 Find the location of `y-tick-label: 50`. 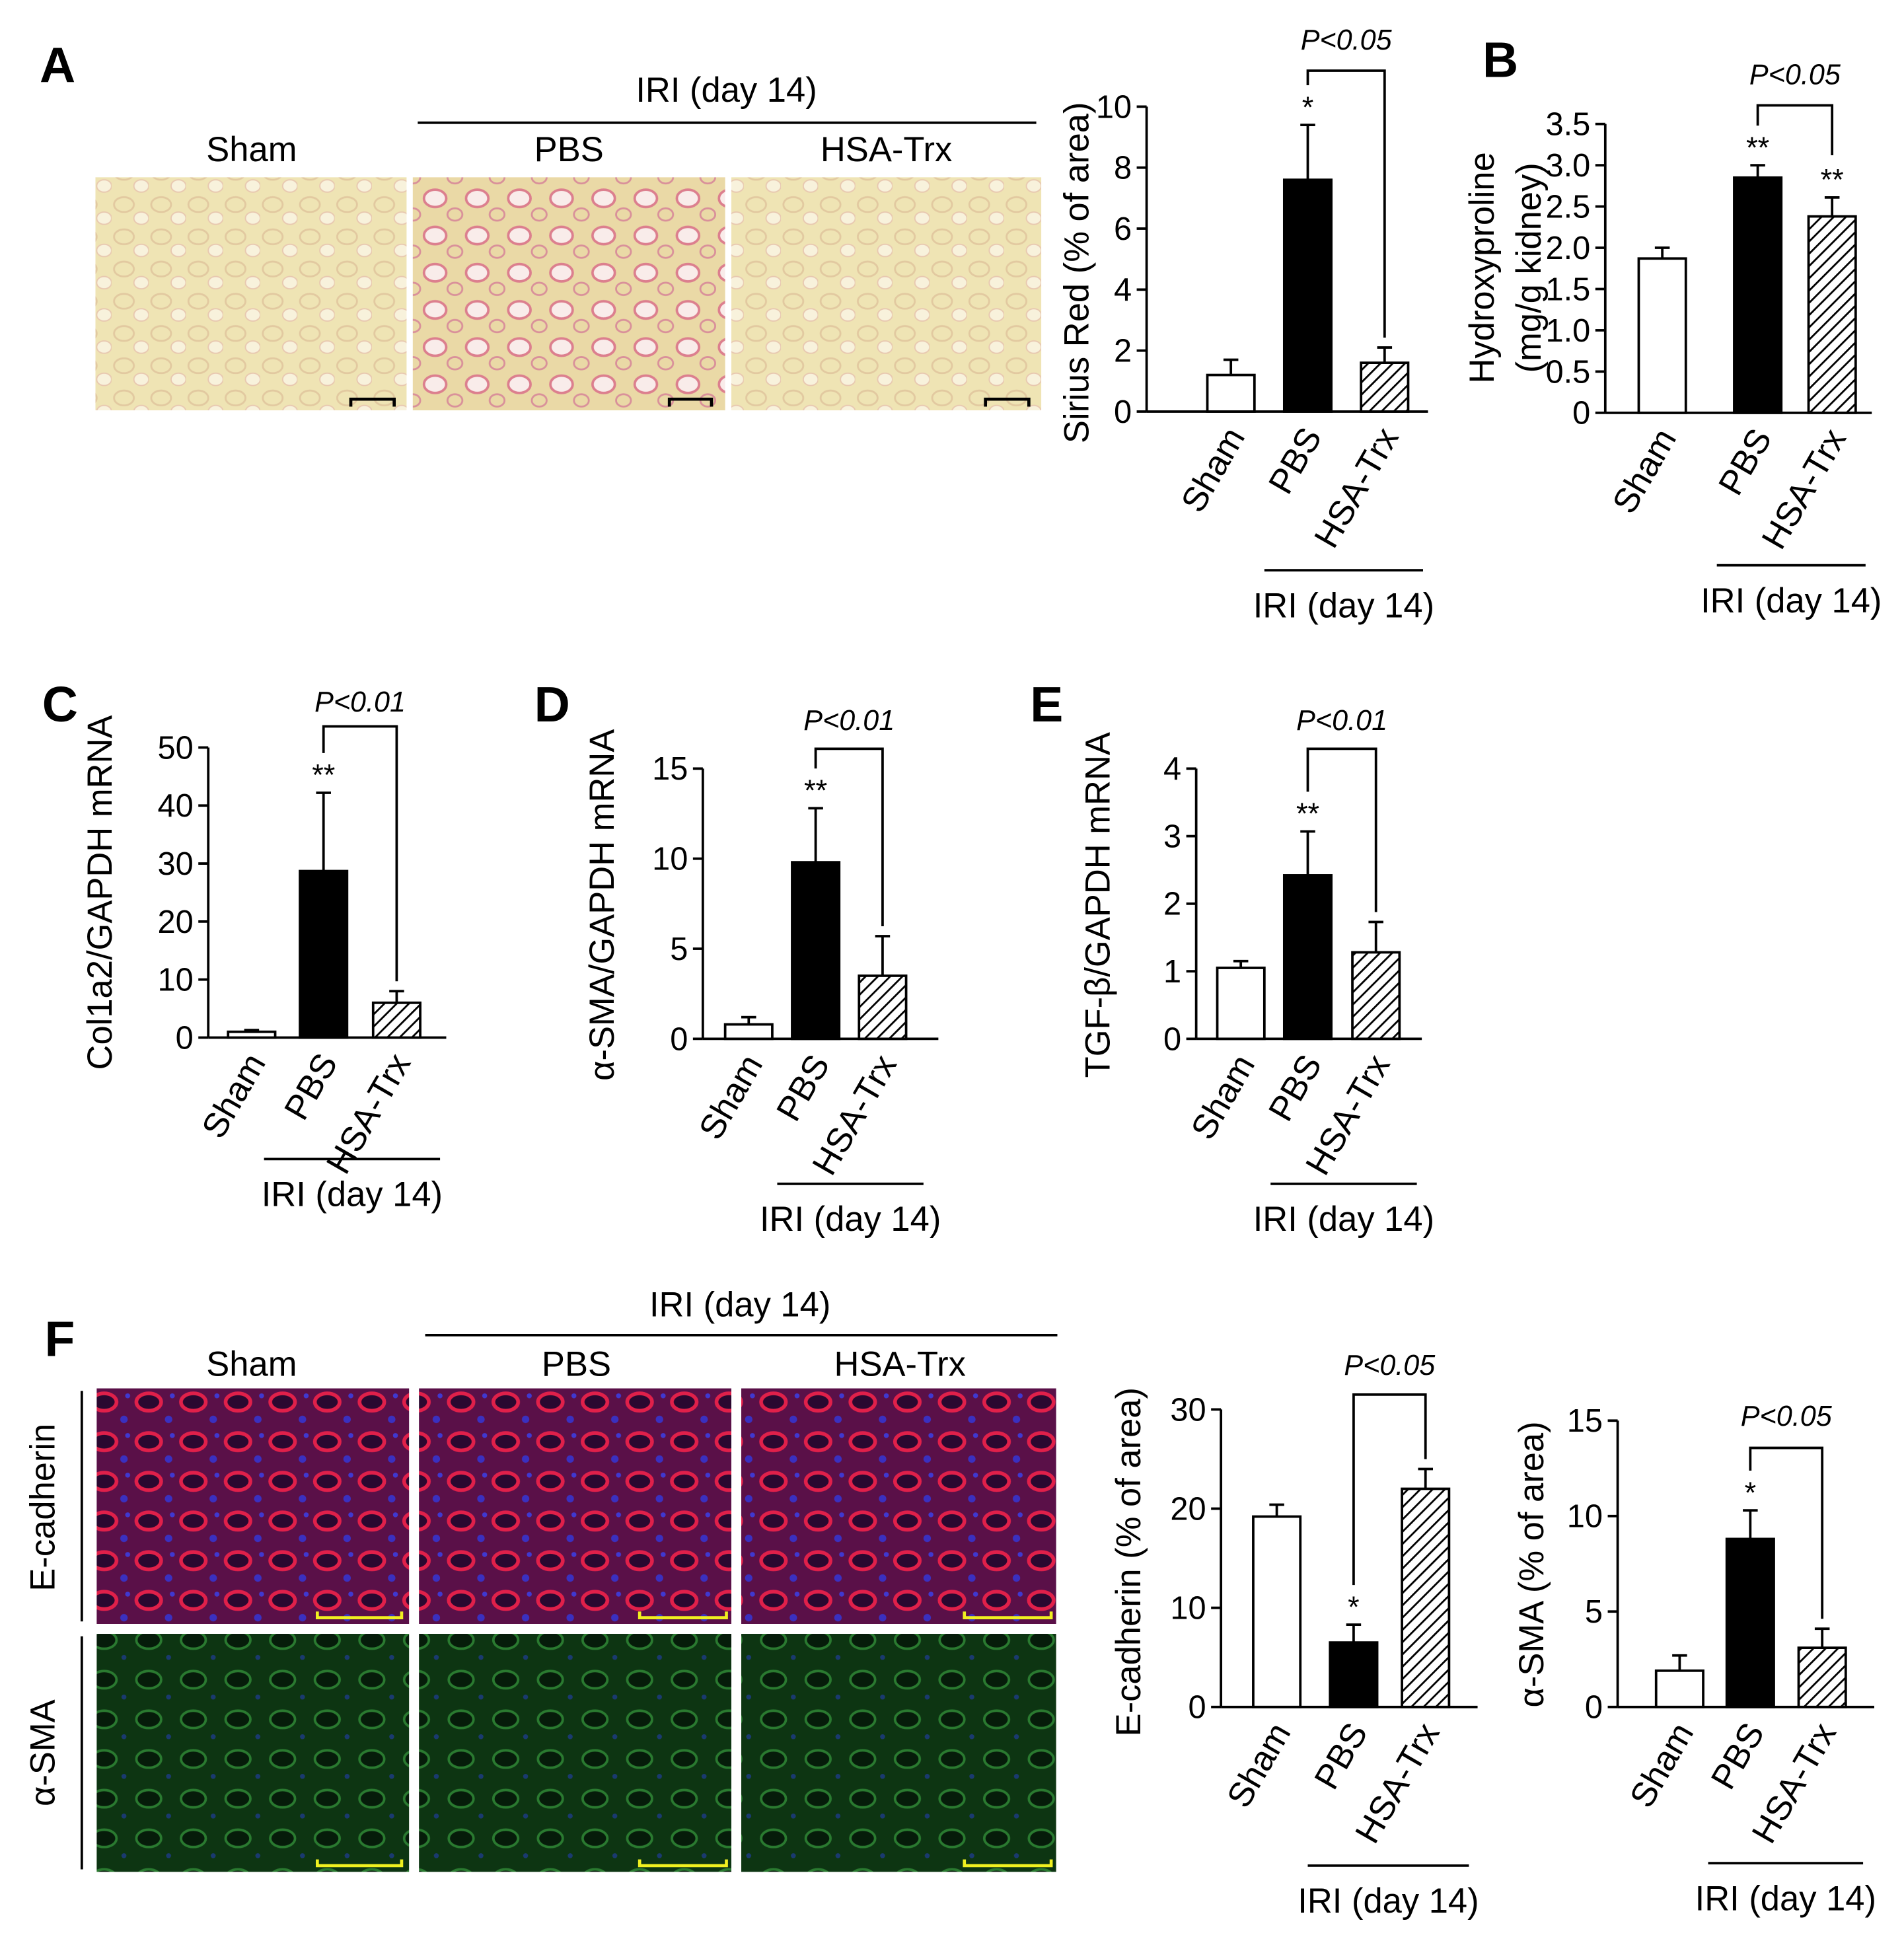

y-tick-label: 50 is located at coordinates (175, 748).